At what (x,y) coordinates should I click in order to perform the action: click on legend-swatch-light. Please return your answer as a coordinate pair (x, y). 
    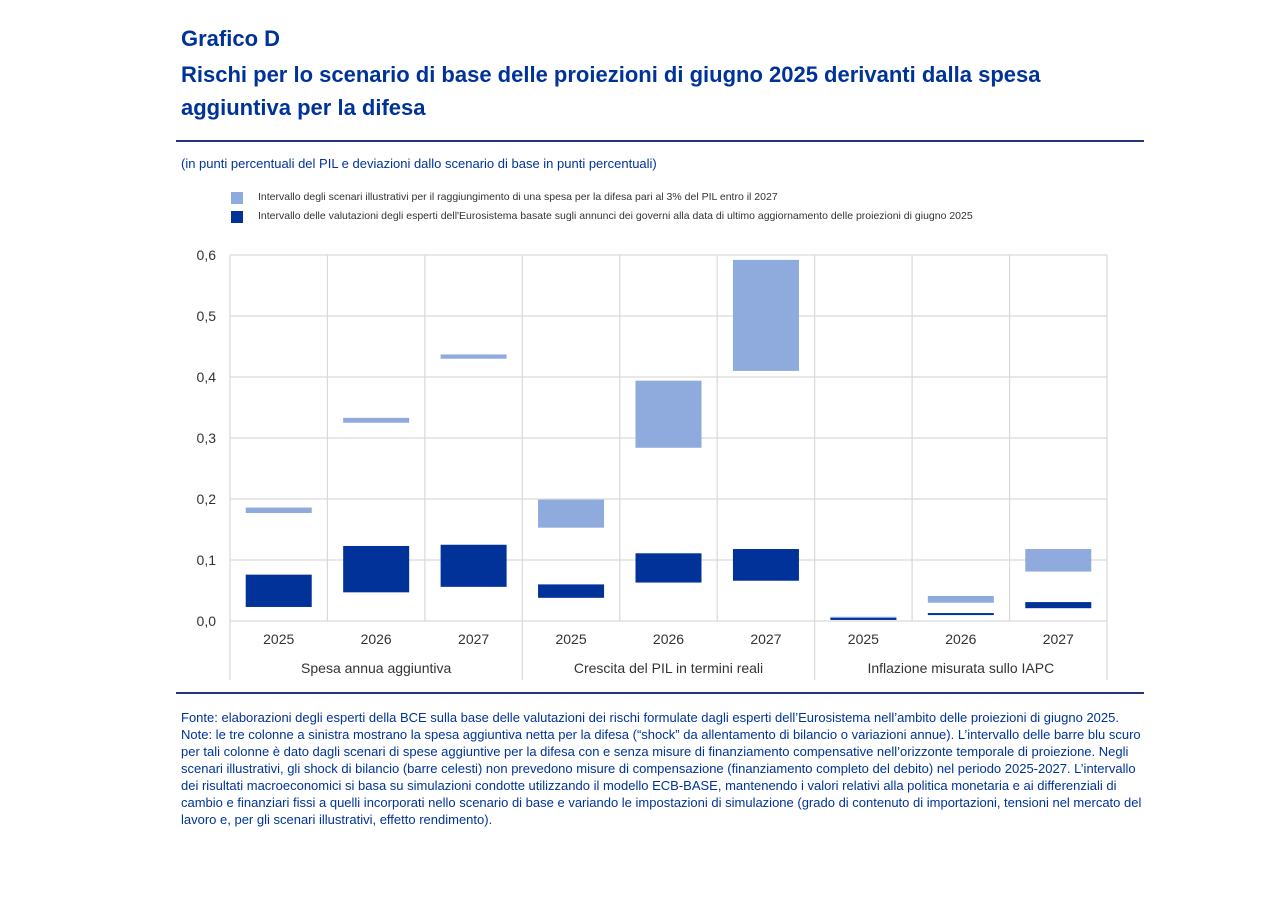
    Looking at the image, I should click on (237, 198).